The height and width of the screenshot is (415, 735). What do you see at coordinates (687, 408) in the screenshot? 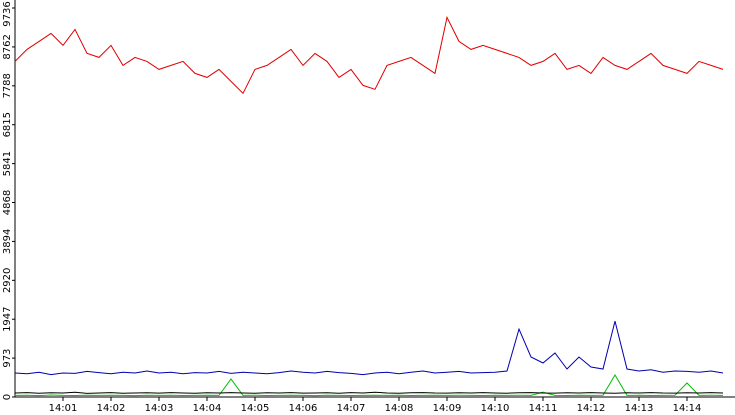
I see `x-tick-label: 14:14` at bounding box center [687, 408].